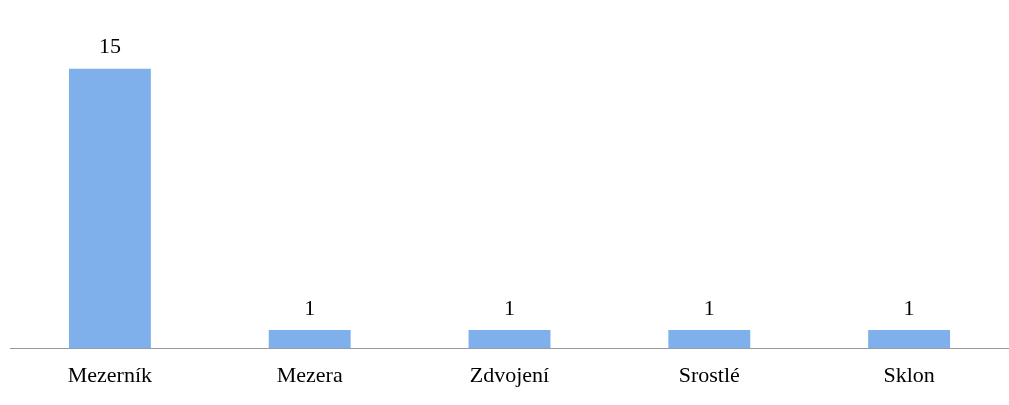 Image resolution: width=1009 pixels, height=405 pixels. I want to click on x-tick-label: Sklon, so click(909, 374).